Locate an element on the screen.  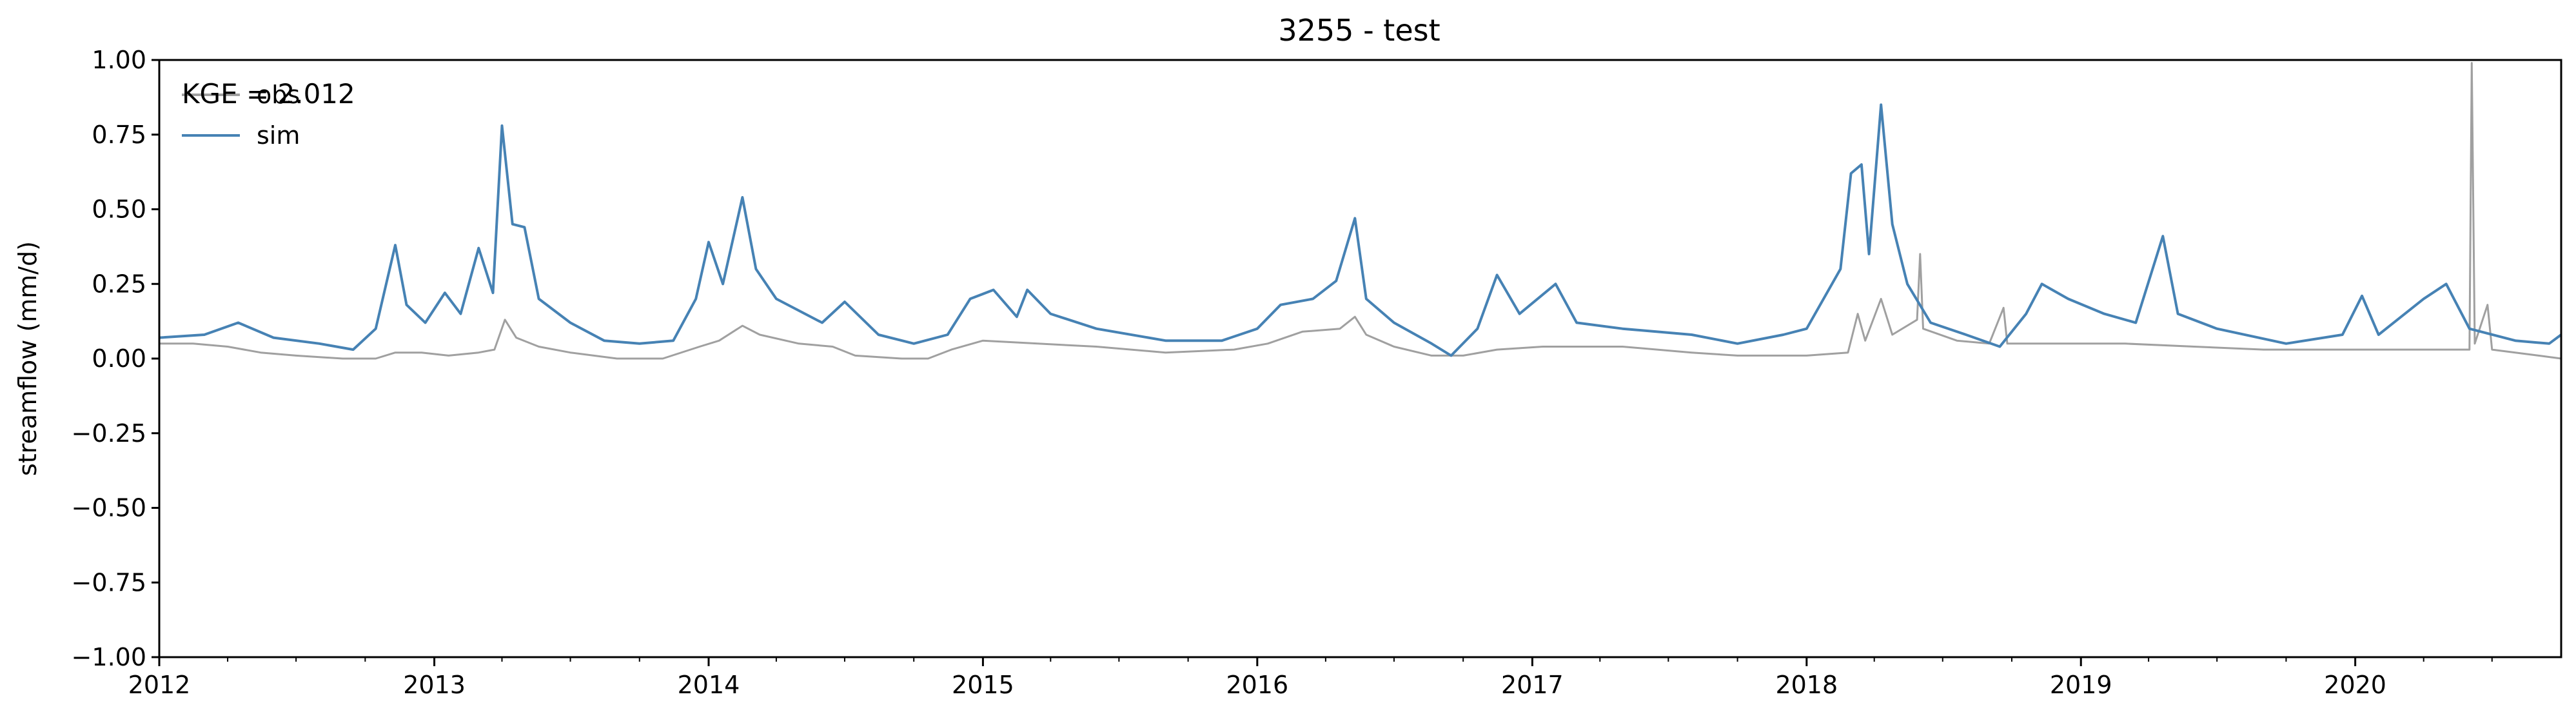
y-tick-label: 0.50 is located at coordinates (119, 209).